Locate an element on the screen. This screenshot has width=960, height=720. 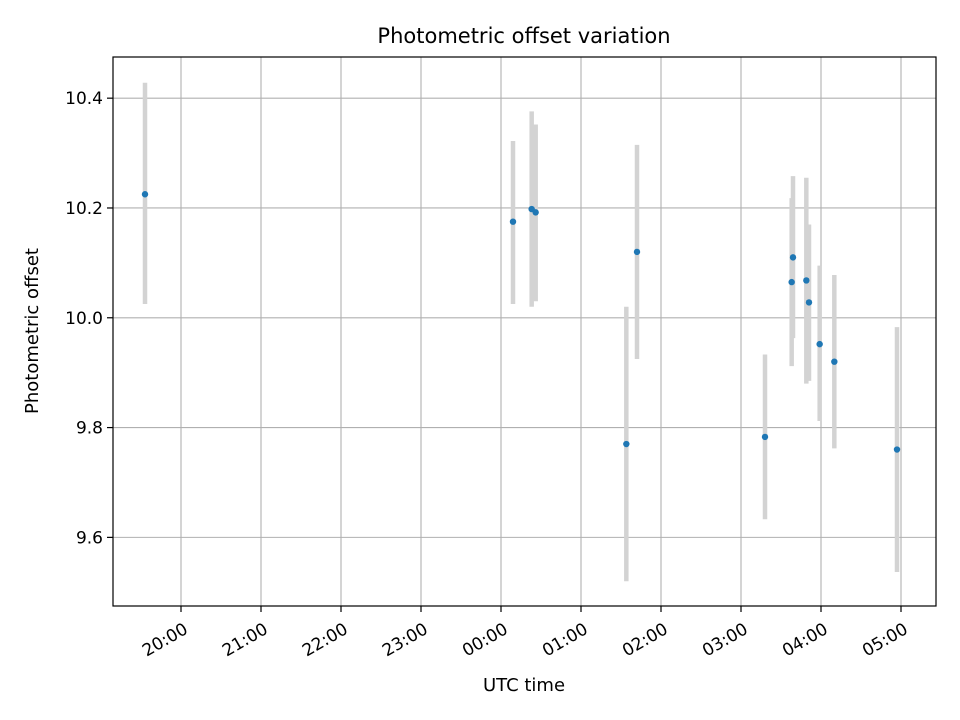
y-tick-label: 10.0 is located at coordinates (84, 319).